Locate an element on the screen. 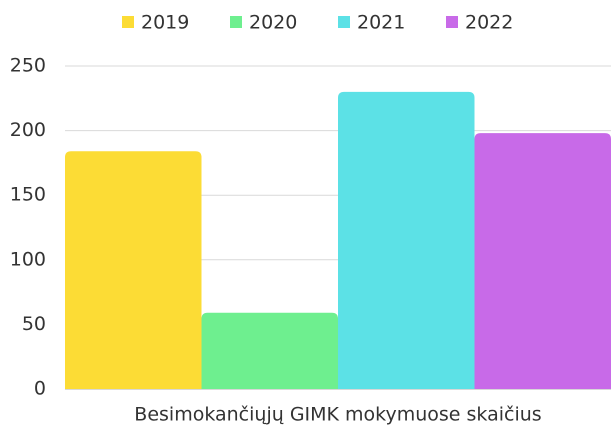  y-tick-label: 0 is located at coordinates (40, 389).